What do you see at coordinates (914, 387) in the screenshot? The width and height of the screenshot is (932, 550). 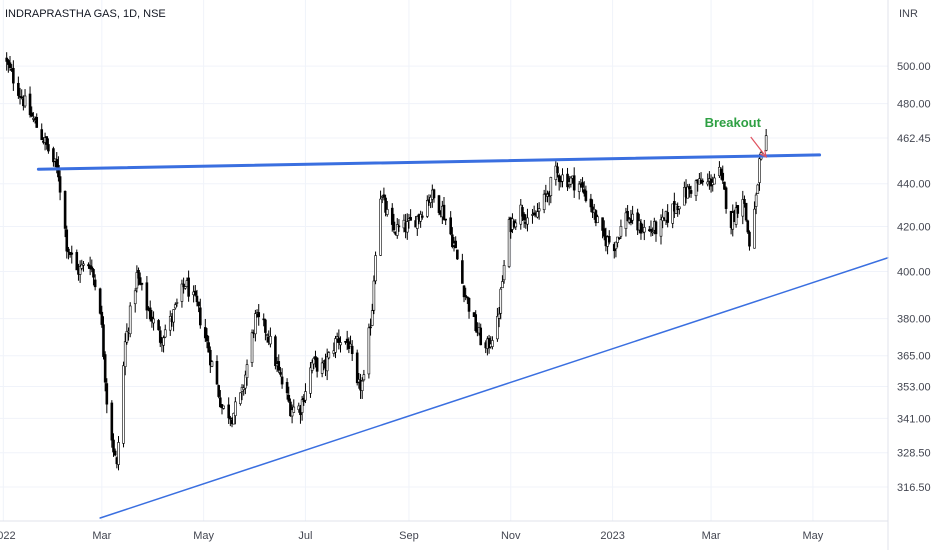 I see `y-tick-label: 353.00` at bounding box center [914, 387].